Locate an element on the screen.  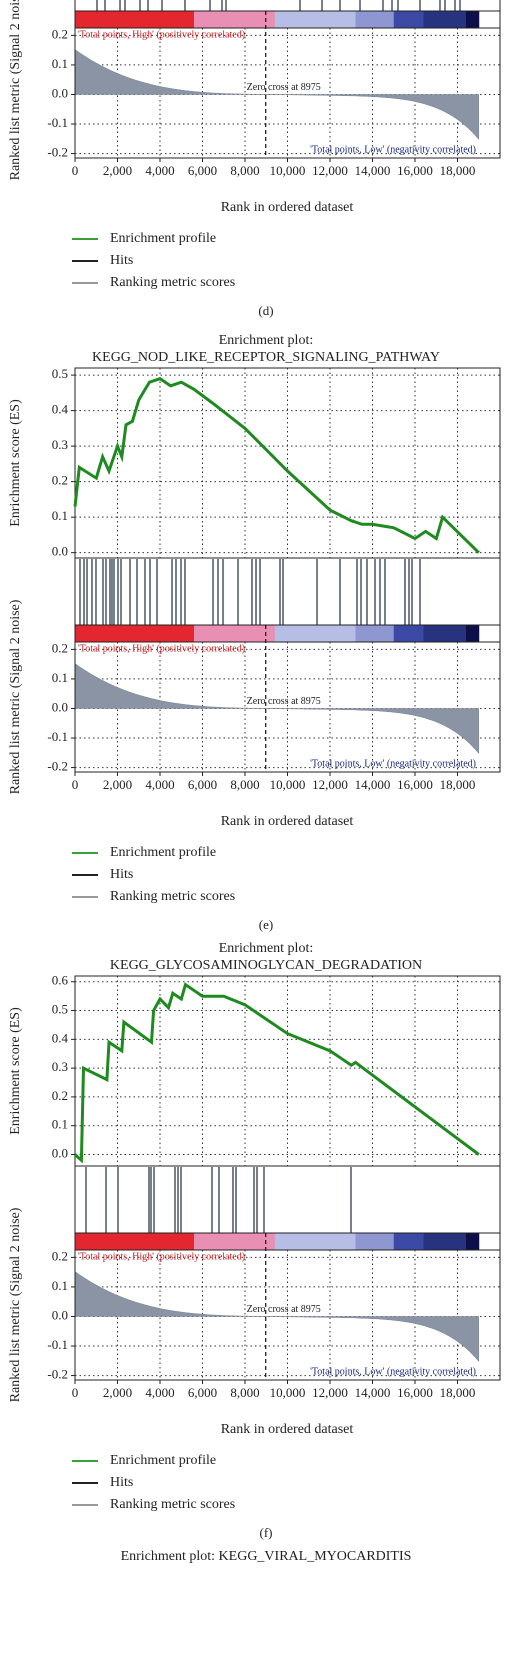
panel-label: (d) is located at coordinates (265, 310).